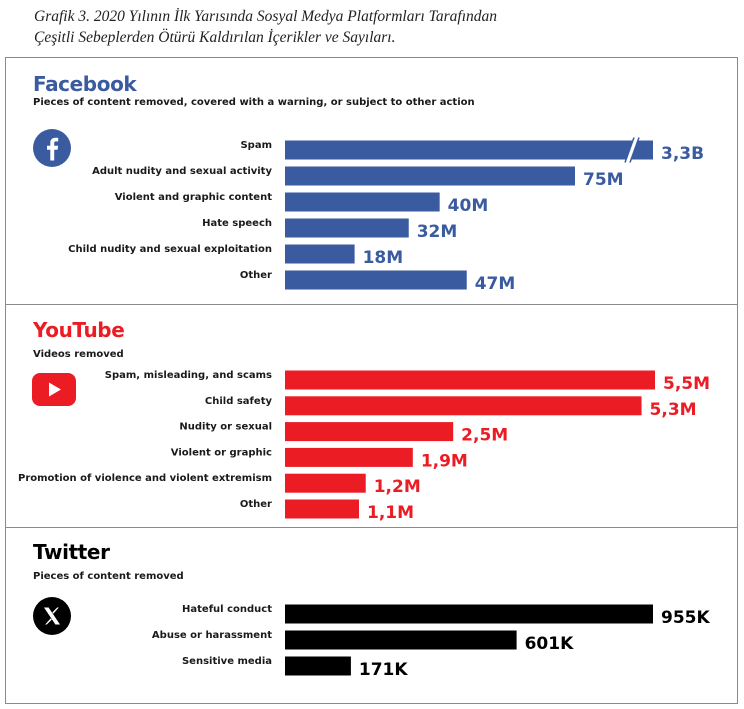 This screenshot has width=744, height=709. I want to click on category-label: Violent and graphic content, so click(194, 197).